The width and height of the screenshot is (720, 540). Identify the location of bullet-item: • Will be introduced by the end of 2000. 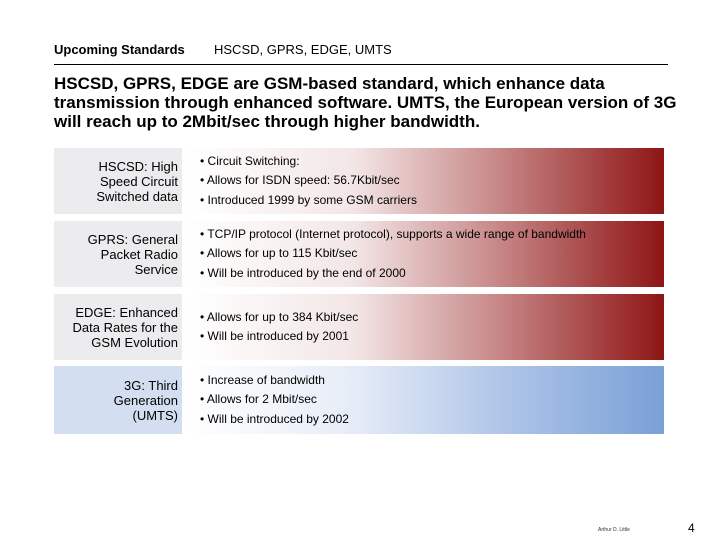
(303, 272).